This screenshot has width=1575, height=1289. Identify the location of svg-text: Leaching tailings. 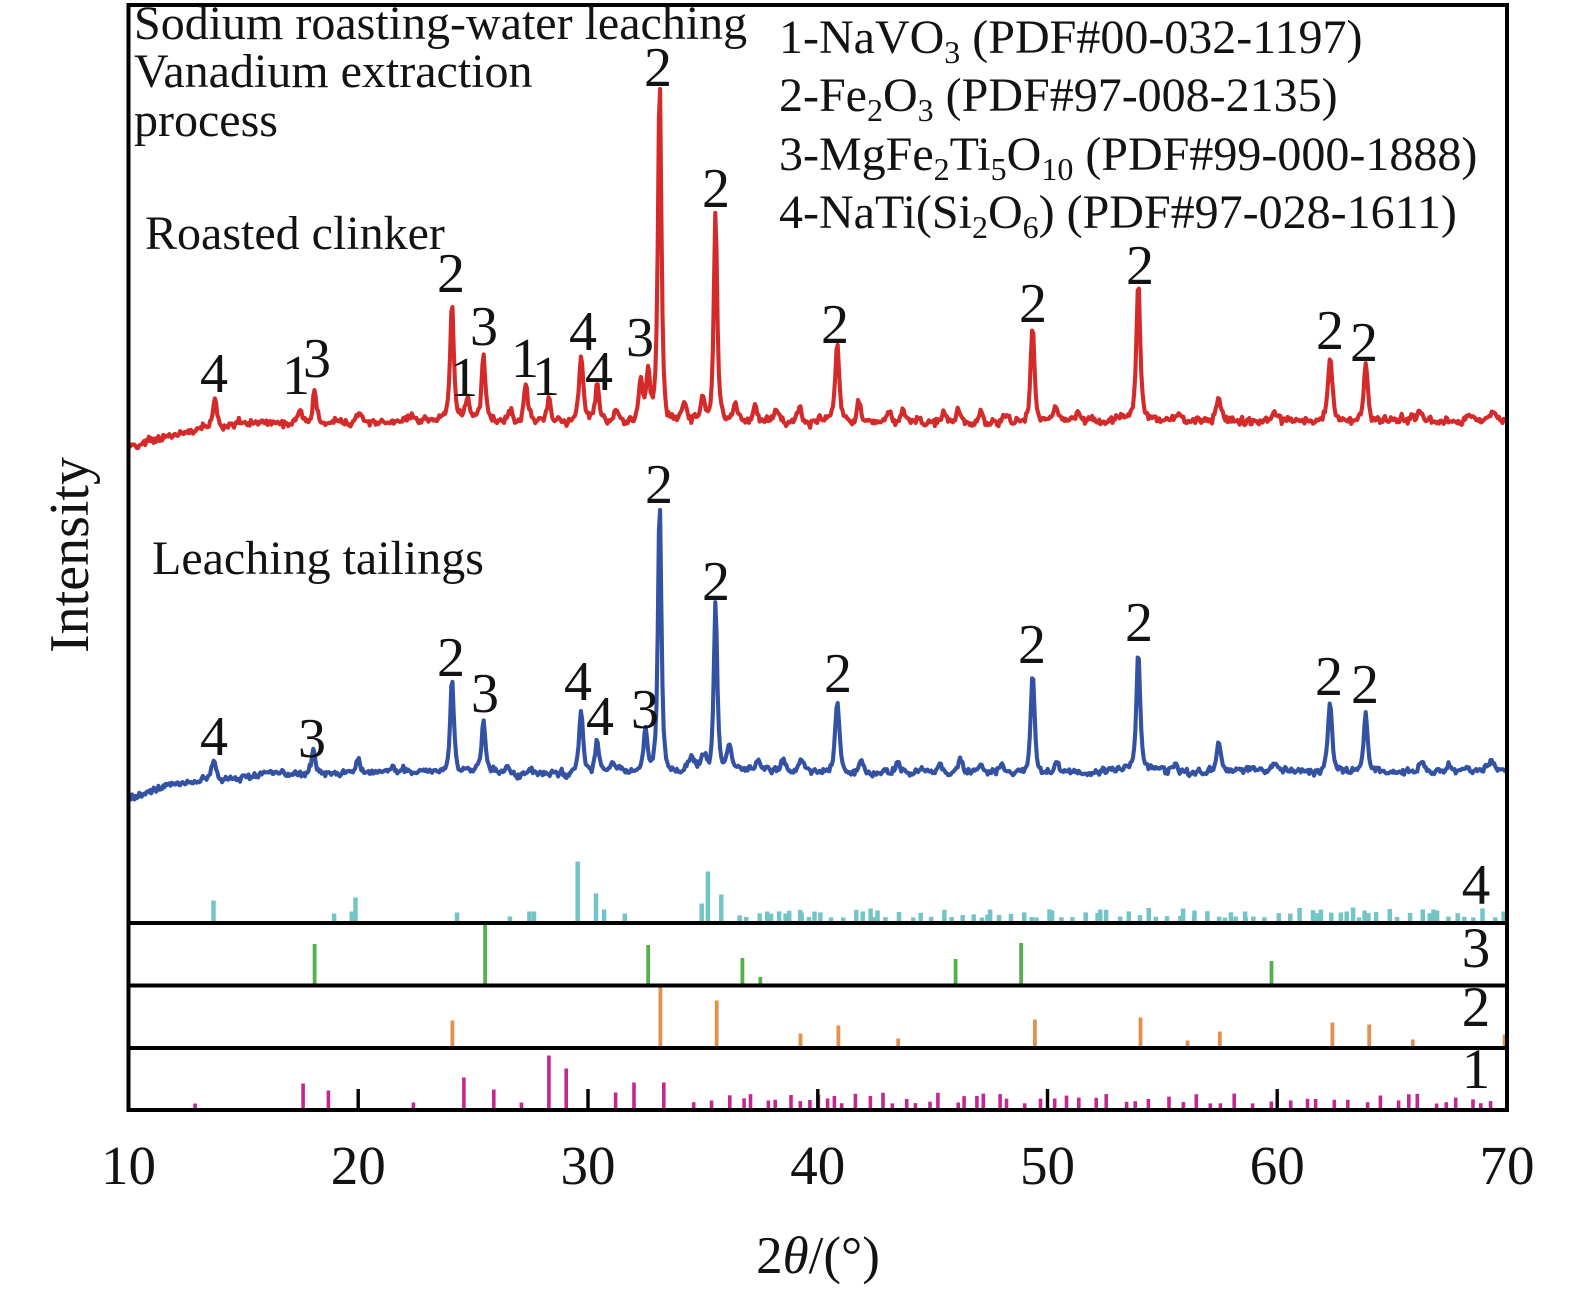
(318, 558).